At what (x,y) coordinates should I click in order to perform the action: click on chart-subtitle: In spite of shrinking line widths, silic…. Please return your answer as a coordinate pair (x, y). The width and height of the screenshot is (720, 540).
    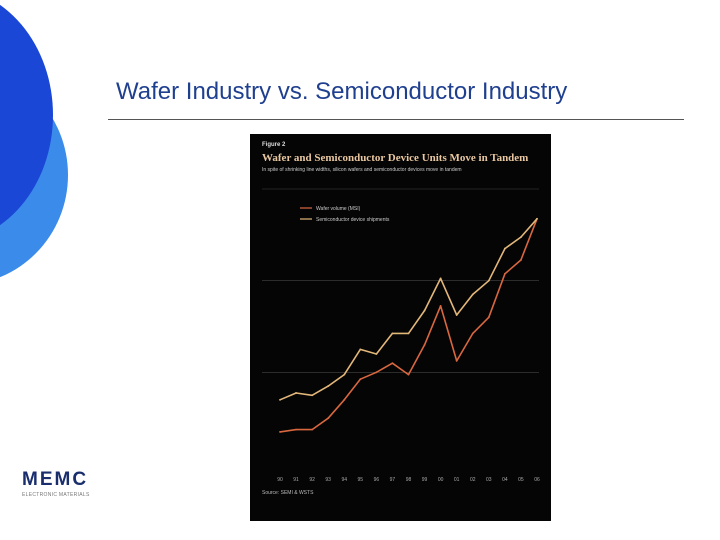
    Looking at the image, I should click on (362, 170).